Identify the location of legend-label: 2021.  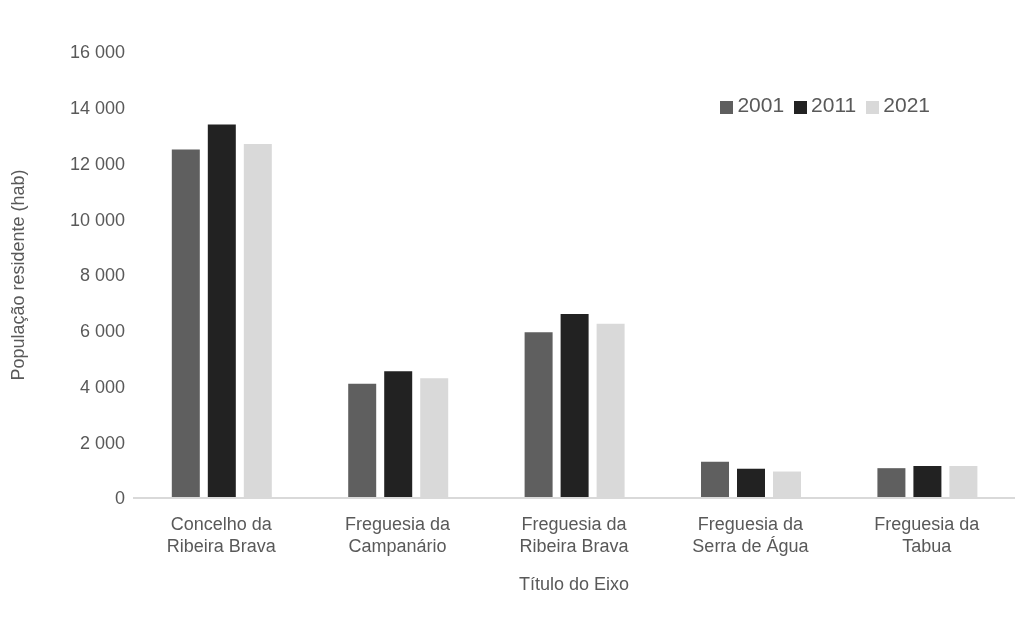
(906, 104).